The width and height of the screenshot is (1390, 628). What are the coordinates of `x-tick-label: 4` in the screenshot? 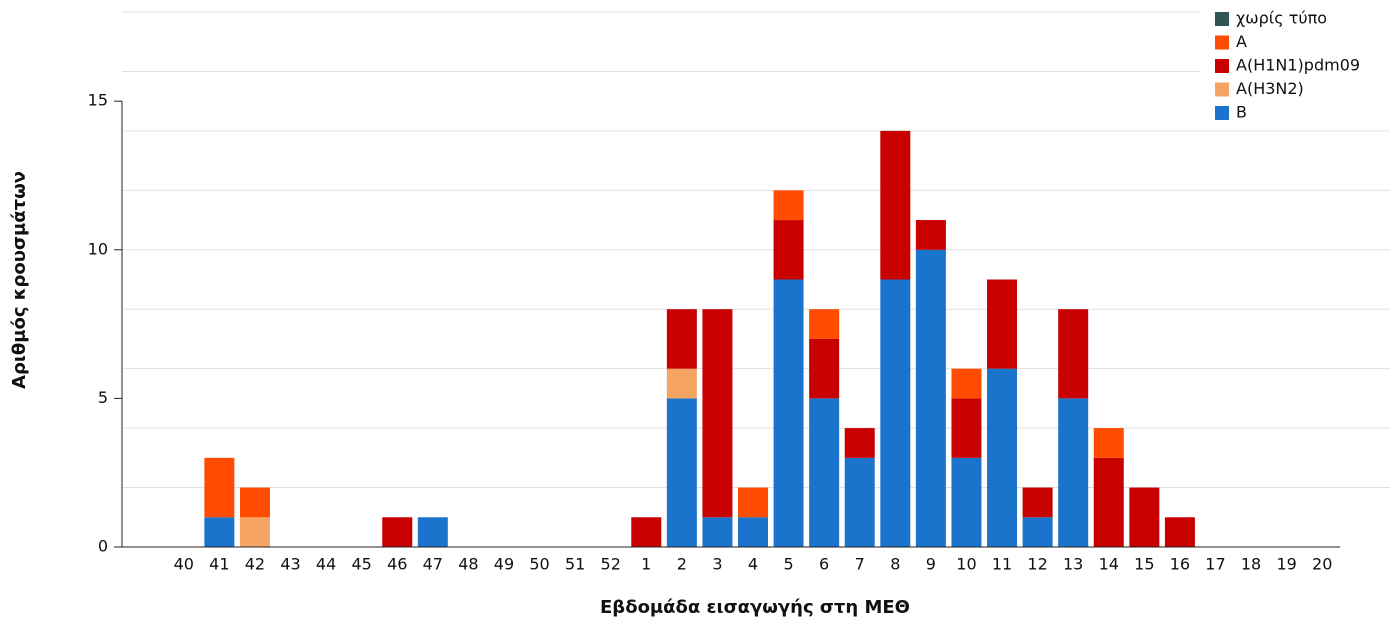 It's located at (753, 564).